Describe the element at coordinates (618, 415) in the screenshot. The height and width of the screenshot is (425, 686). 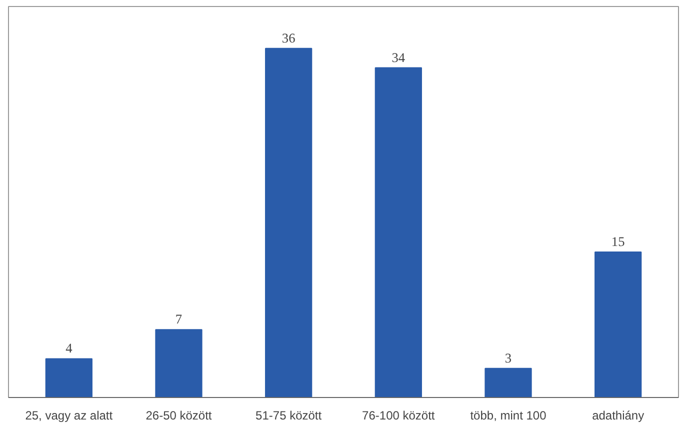
I see `x-tick-label: adathiány` at that location.